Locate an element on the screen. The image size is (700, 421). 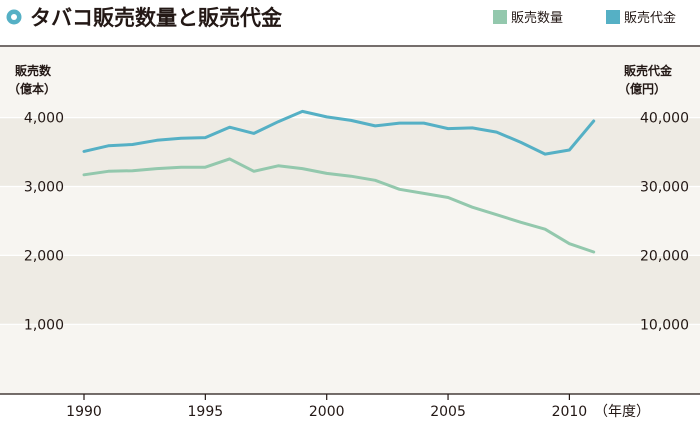
left-axis-ticks: 1,000 2,000 3,000 4,000 is located at coordinates (44, 222).